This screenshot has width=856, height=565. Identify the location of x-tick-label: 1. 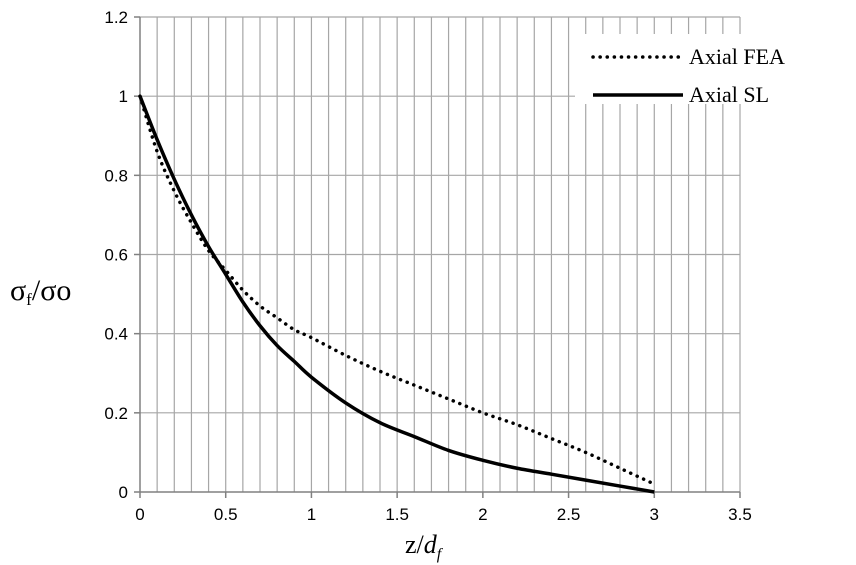
(311, 514).